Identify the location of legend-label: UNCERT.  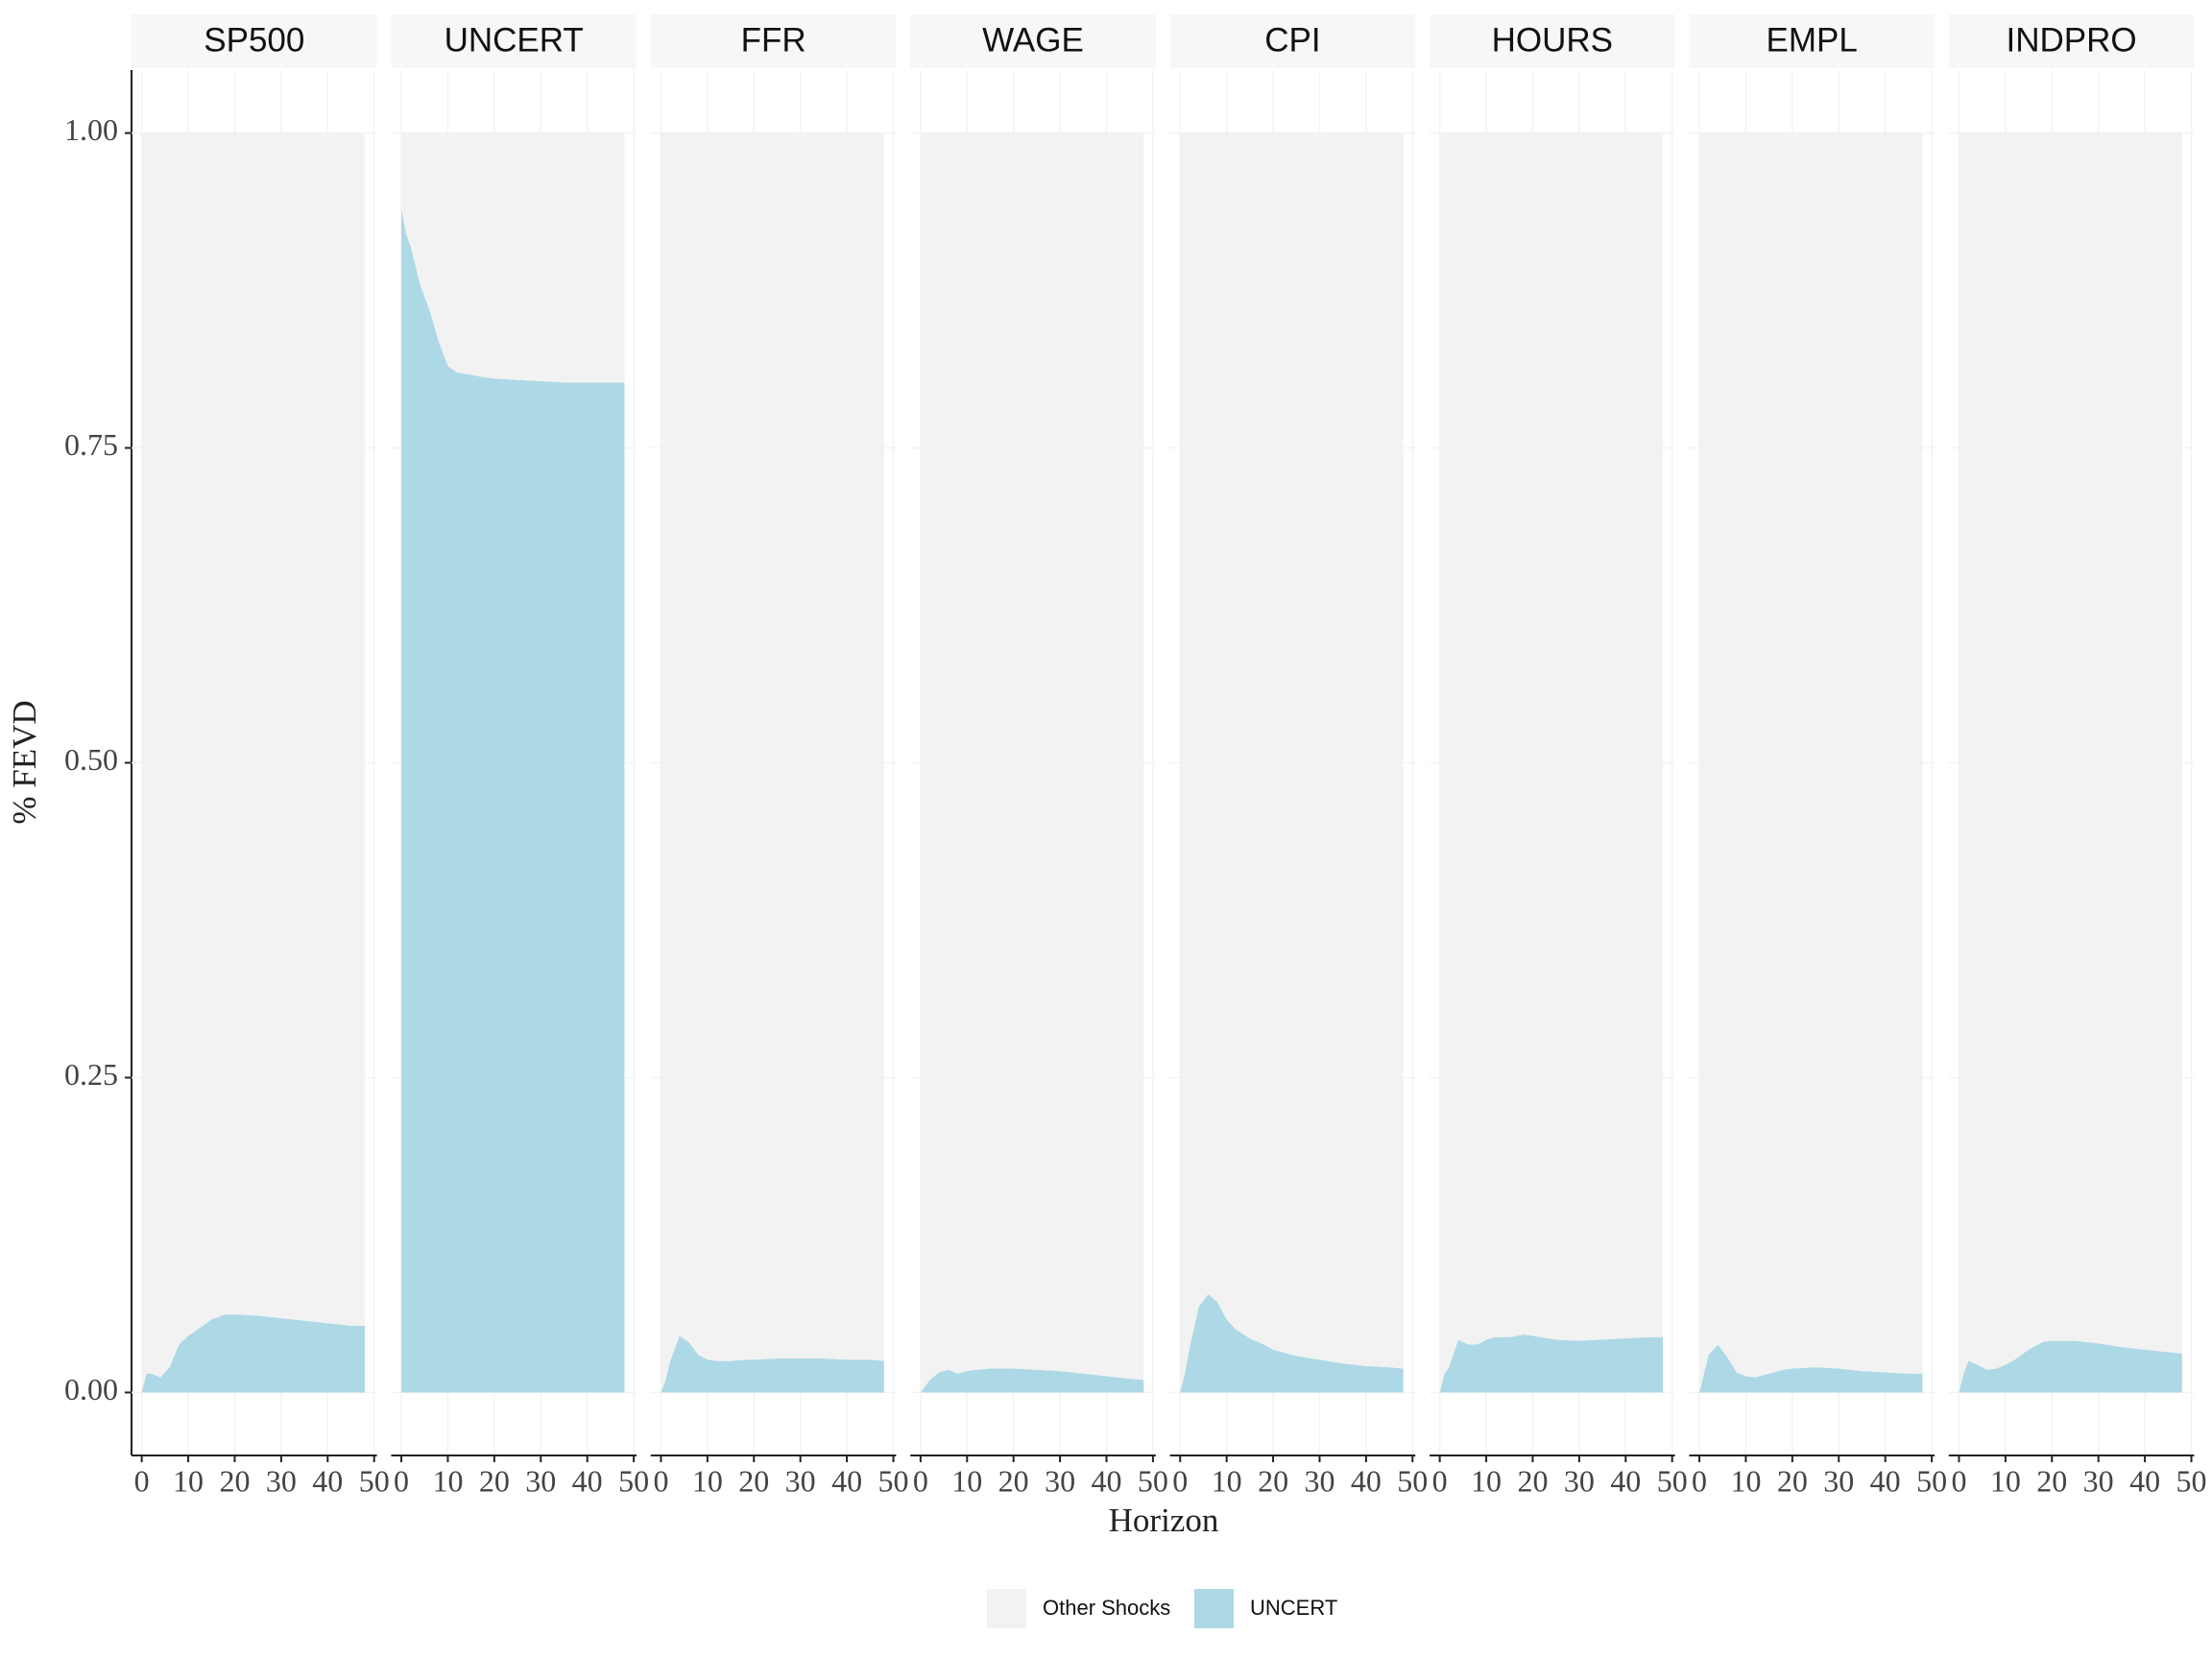
(1293, 1608).